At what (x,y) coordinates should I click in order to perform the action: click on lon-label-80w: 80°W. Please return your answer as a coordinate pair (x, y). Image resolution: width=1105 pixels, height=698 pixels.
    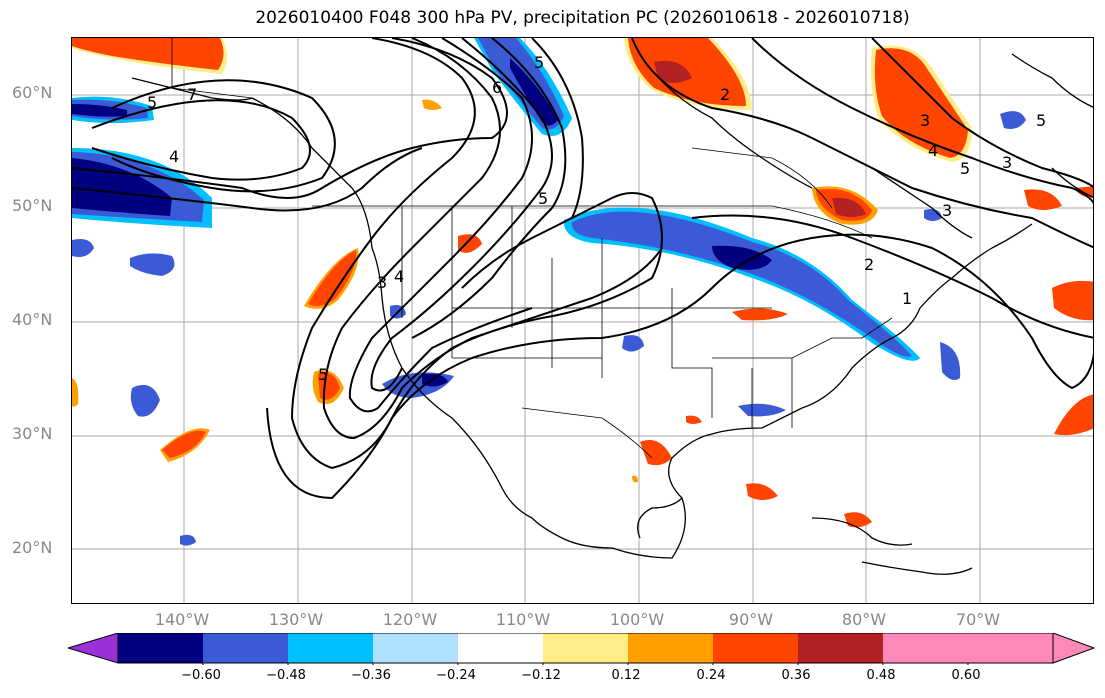
    Looking at the image, I should click on (864, 619).